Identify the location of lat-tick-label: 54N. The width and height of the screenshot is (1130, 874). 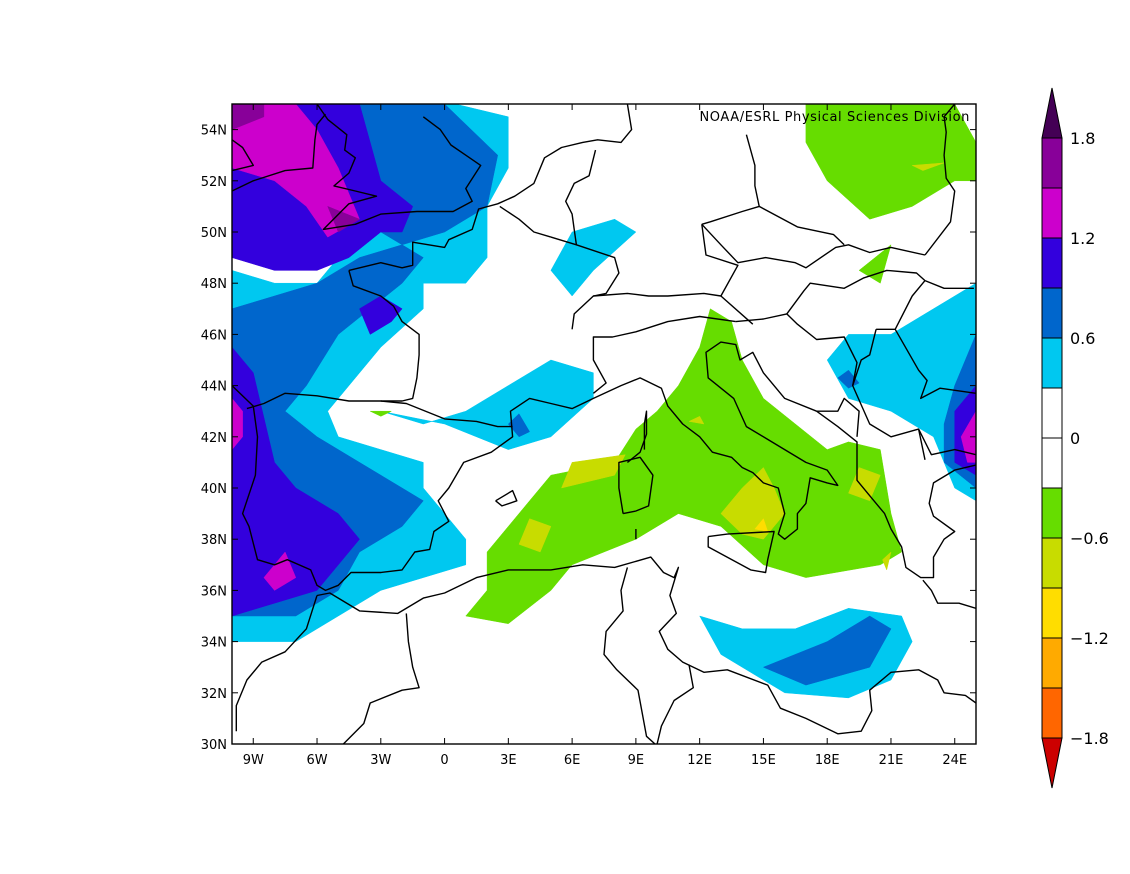
(214, 131).